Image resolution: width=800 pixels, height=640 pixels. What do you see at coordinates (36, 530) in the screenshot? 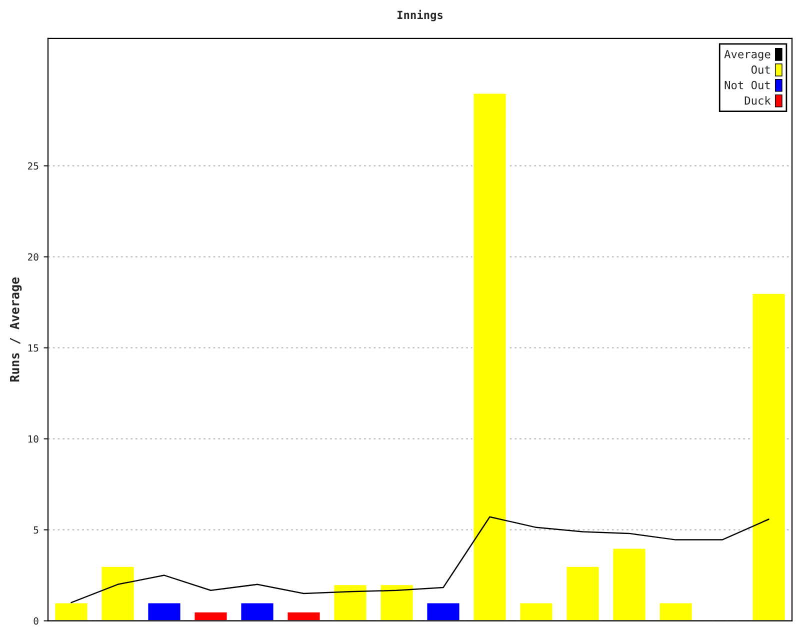
I see `y-tick-label: 5` at bounding box center [36, 530].